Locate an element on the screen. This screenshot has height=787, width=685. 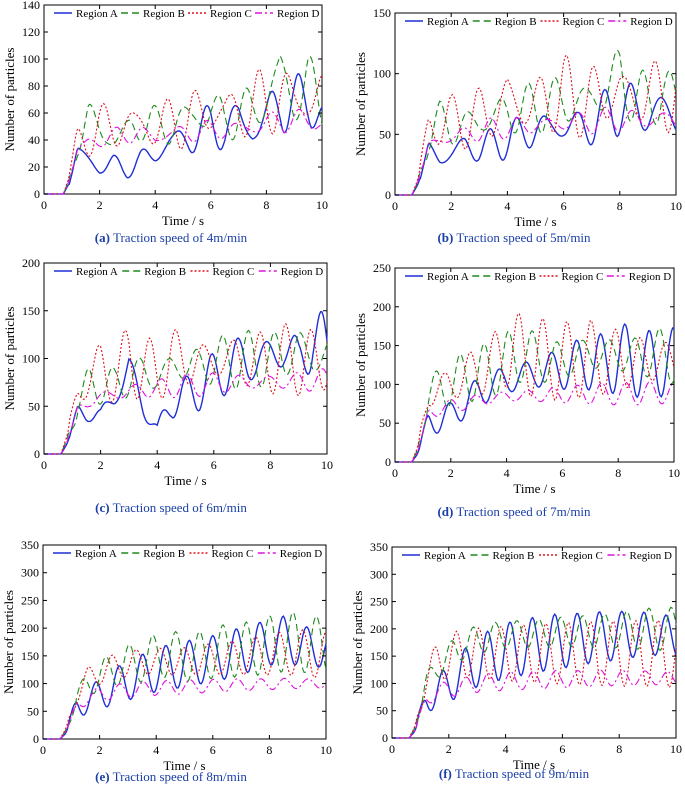
caption-text: Traction speed of 6m/min is located at coordinates (178, 507).